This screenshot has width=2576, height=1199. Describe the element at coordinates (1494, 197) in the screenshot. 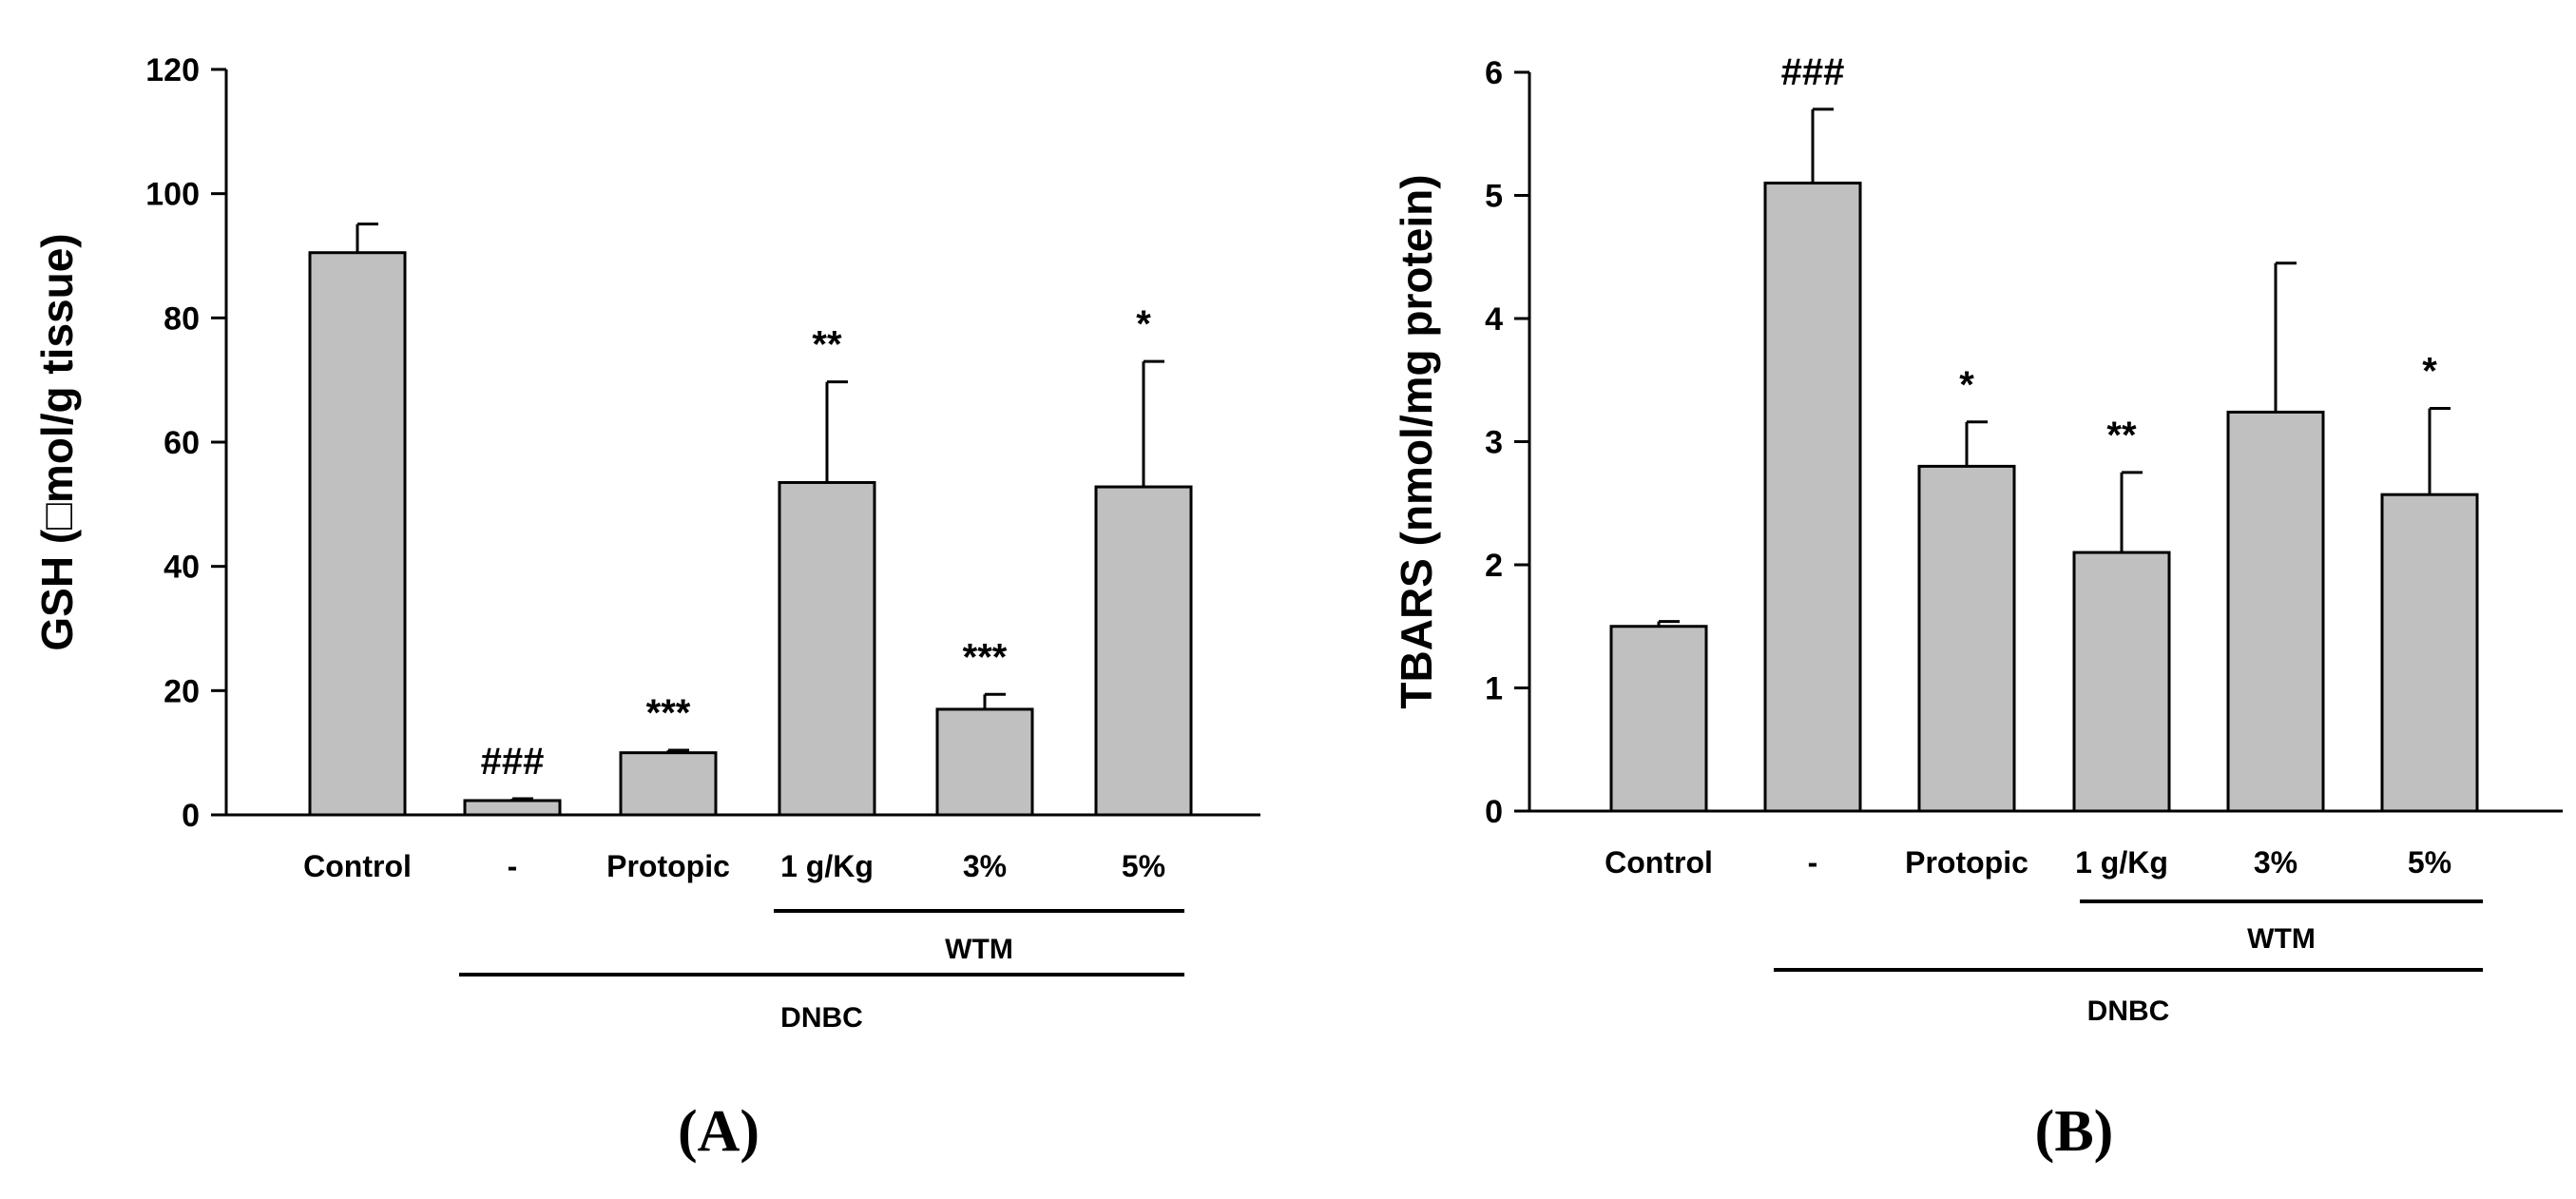

I see `y-tick-label: 5` at that location.